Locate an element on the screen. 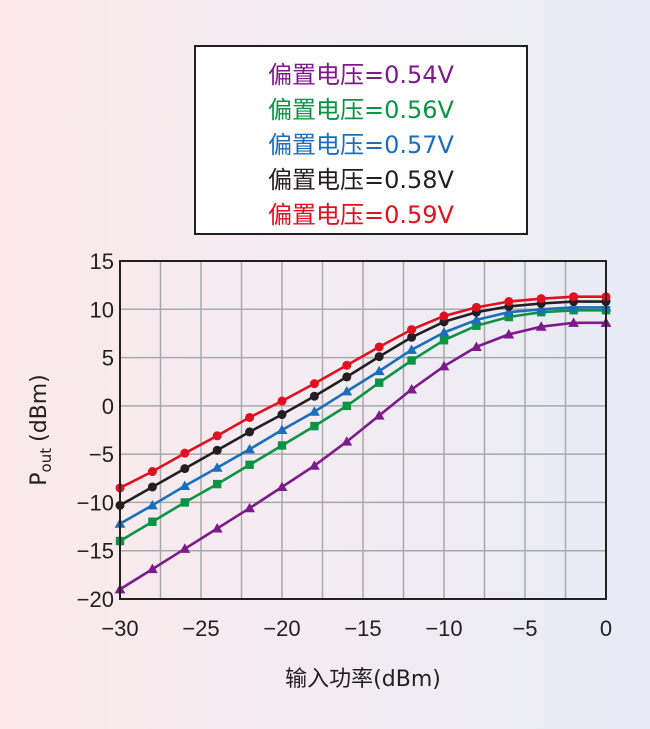 This screenshot has height=729, width=650. y-tick-label: 10 is located at coordinates (102, 309).